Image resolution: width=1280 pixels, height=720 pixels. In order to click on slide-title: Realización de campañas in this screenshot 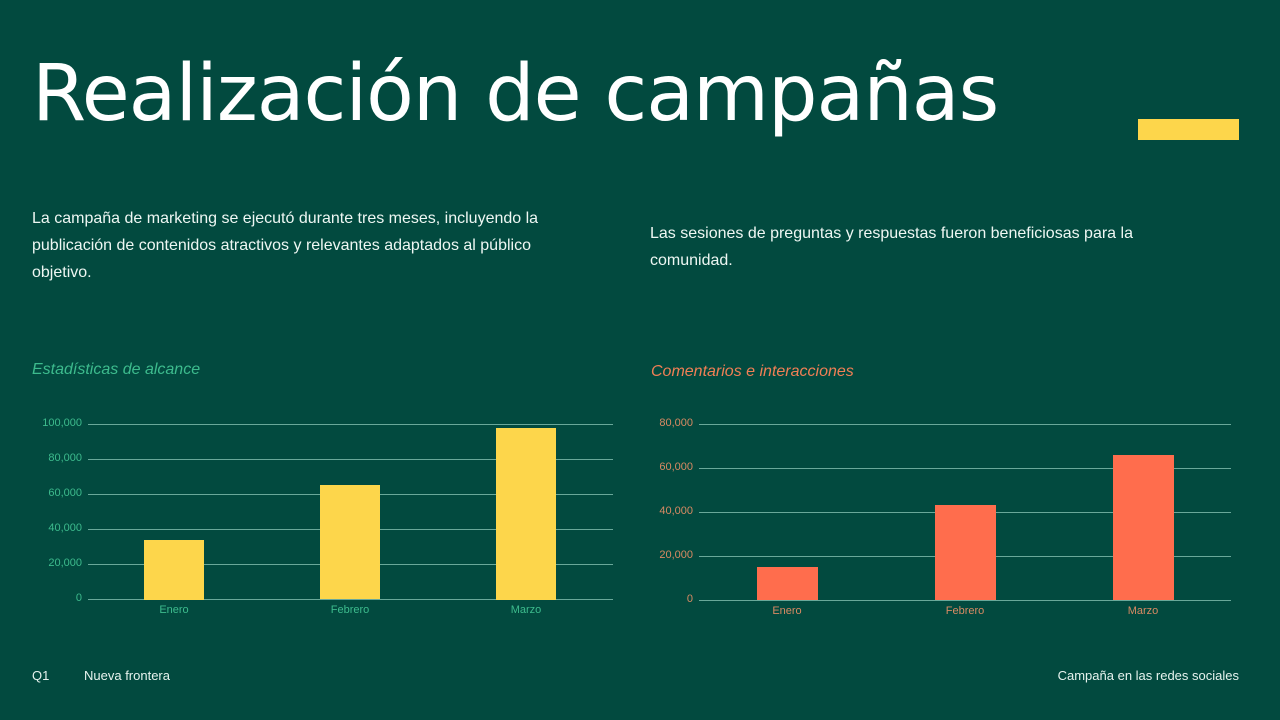, I will do `click(515, 94)`.